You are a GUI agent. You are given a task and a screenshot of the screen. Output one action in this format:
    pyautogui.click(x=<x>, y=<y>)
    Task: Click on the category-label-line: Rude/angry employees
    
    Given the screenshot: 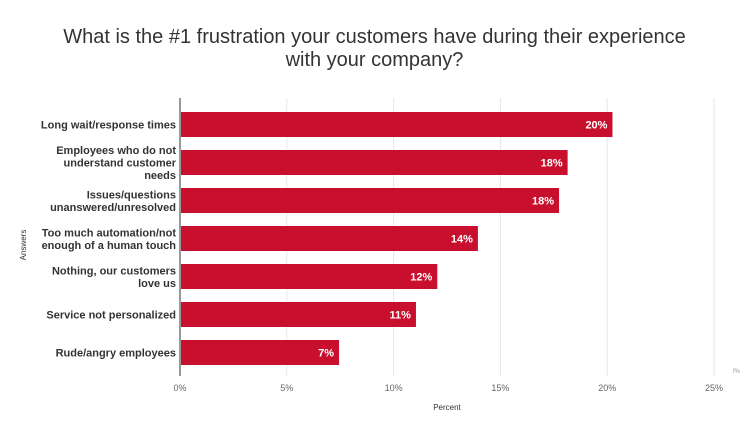 What is the action you would take?
    pyautogui.click(x=116, y=354)
    